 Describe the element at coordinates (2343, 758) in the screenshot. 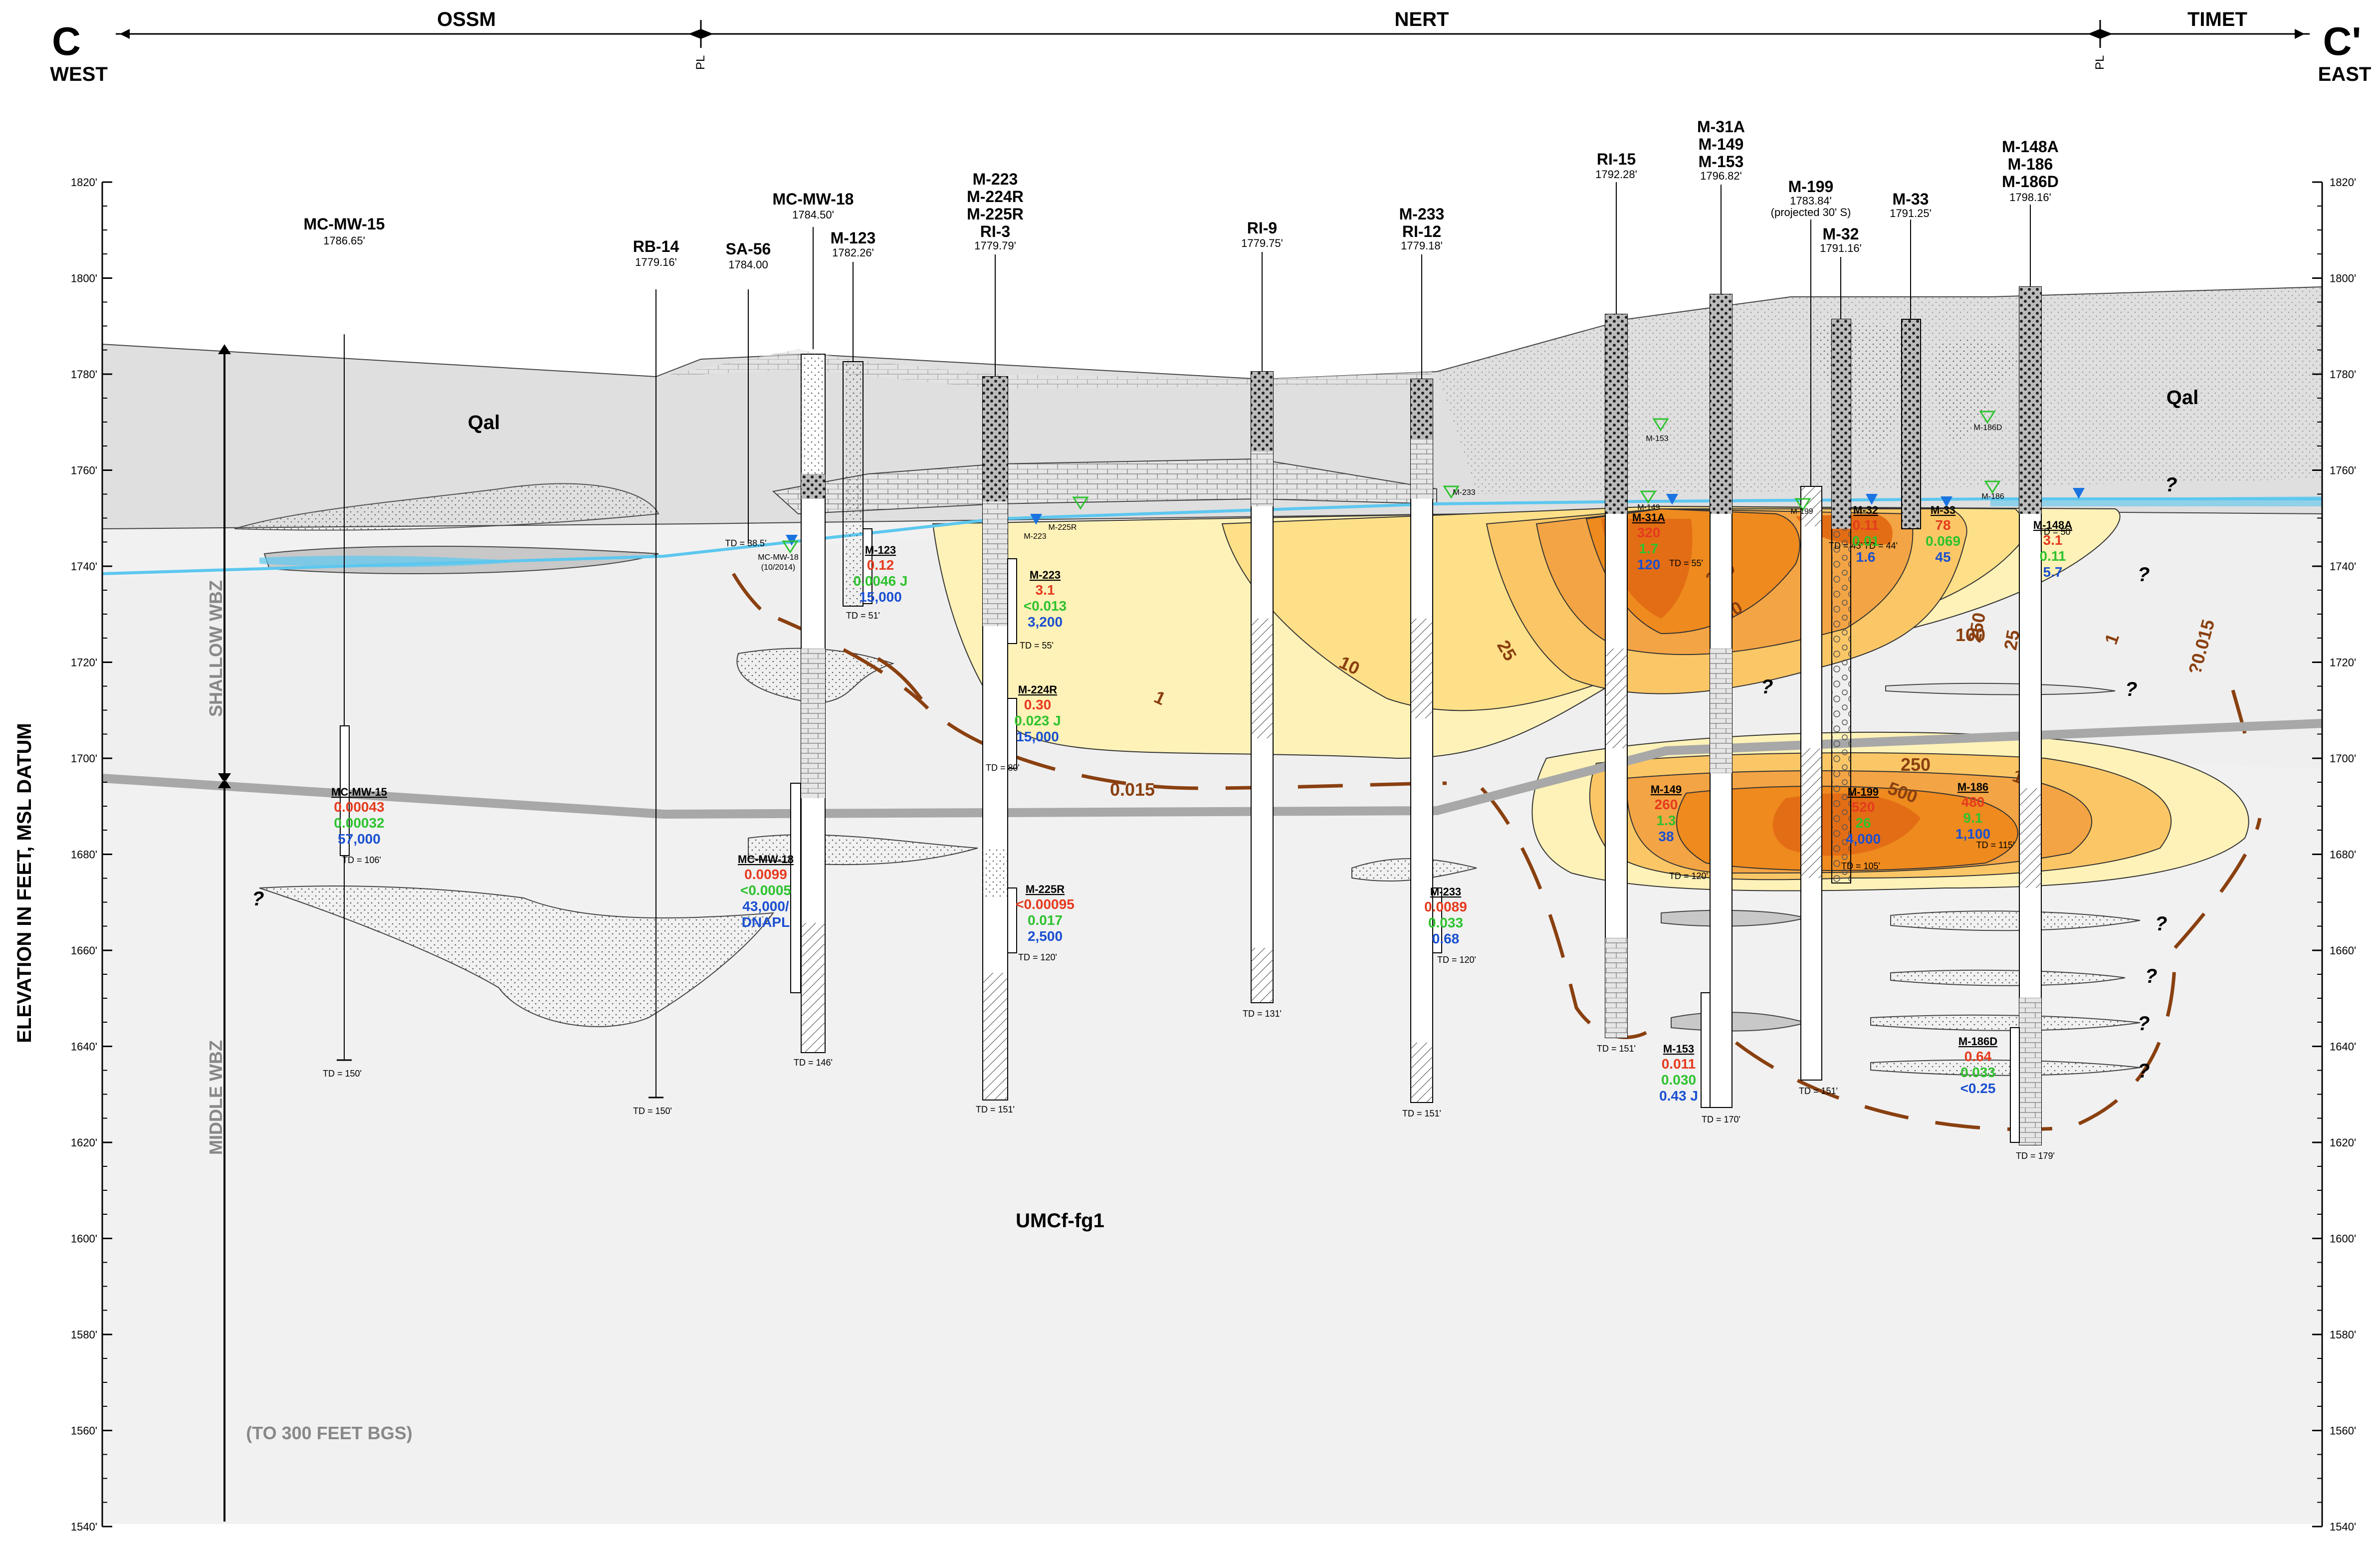

I see `elevation-tick-label: 1700'` at that location.